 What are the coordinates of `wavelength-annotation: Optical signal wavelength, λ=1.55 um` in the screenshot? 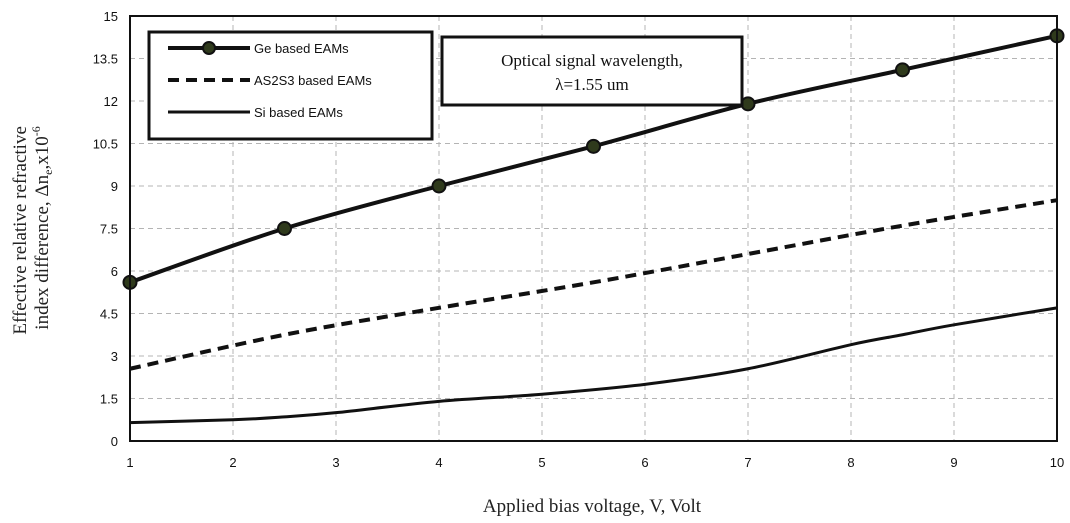 It's located at (592, 71).